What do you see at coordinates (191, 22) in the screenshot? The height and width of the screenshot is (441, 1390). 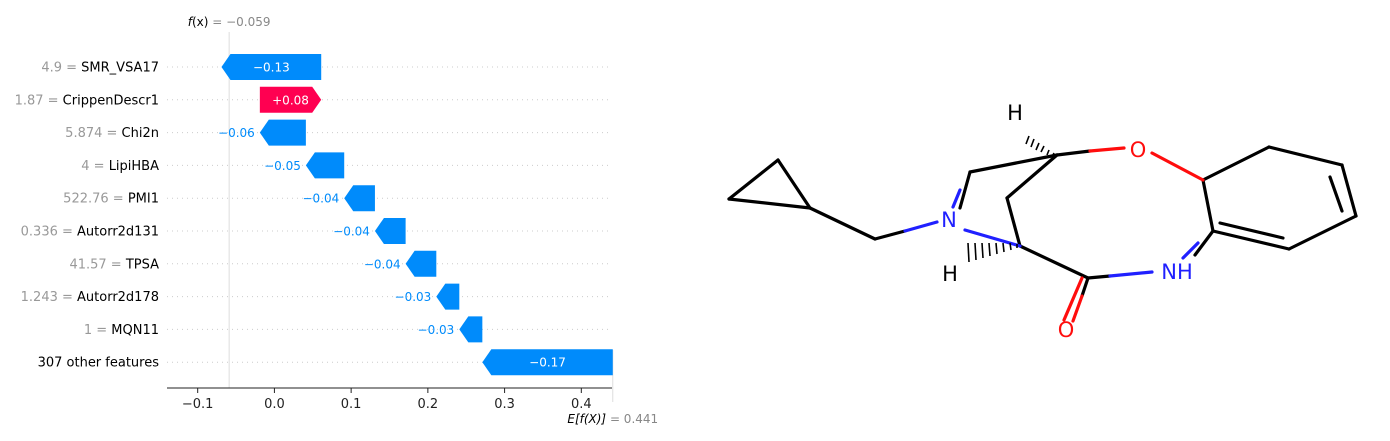 I see `fx-label-fn: f` at bounding box center [191, 22].